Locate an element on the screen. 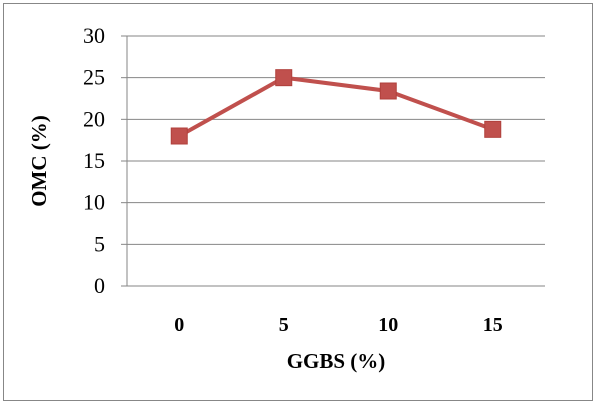 This screenshot has height=405, width=597. x-tick-label: 15 is located at coordinates (493, 325).